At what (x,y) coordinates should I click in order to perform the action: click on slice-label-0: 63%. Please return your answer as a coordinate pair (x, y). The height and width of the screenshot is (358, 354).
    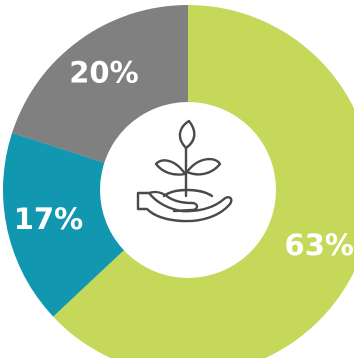
    Looking at the image, I should click on (319, 245).